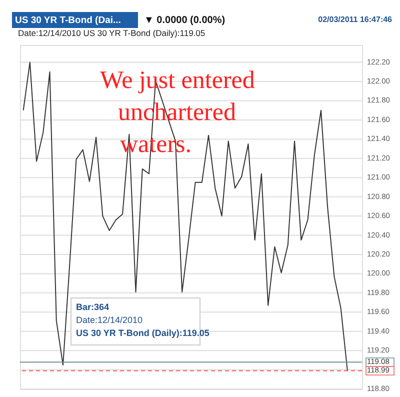  I want to click on annotation: US 30 YR T-Bond (Daily):119.05, so click(143, 333).